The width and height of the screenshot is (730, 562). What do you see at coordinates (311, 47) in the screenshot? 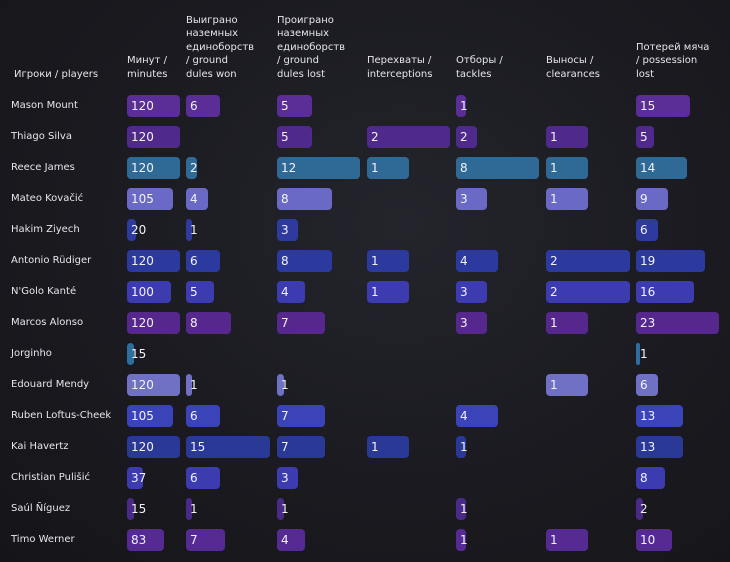
I see `column-header-line: единоборств` at bounding box center [311, 47].